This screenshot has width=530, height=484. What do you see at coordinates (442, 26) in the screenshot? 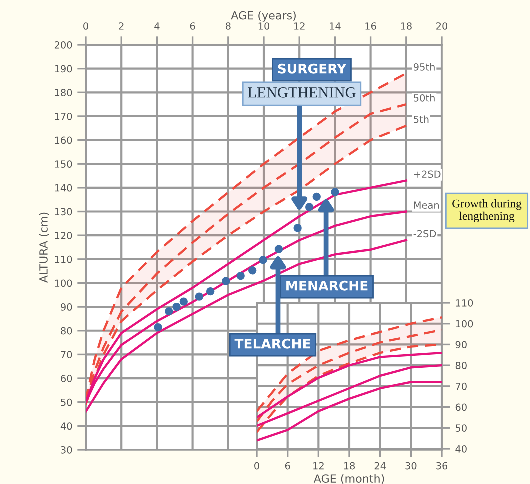
I see `x-tick-label: 20` at bounding box center [442, 26].